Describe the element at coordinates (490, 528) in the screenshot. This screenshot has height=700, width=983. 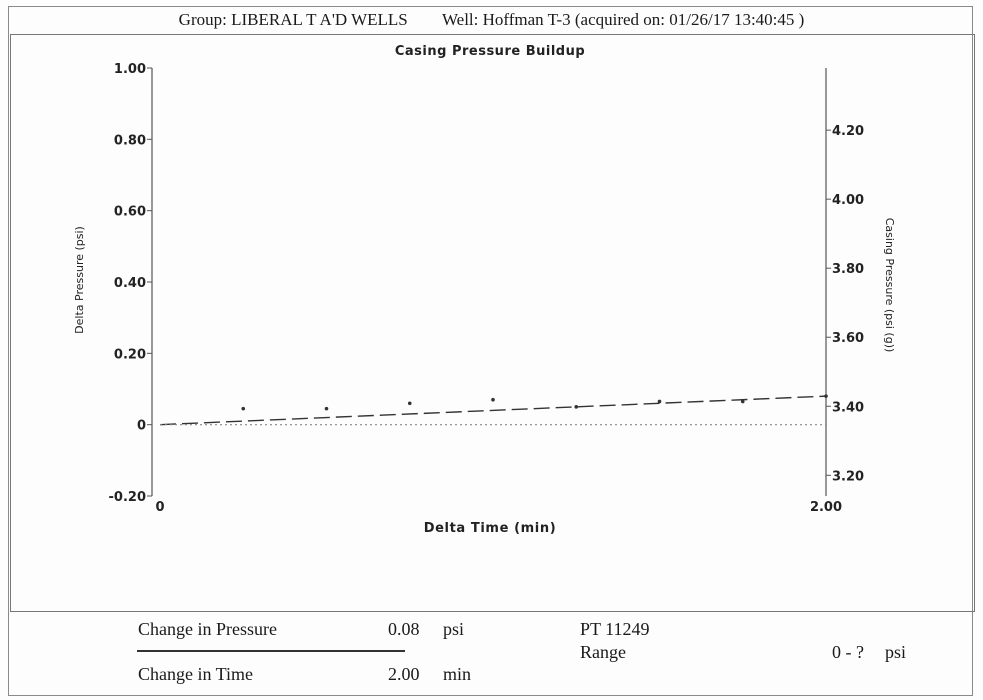
I see `x-axis-label: Delta Time (min)` at that location.